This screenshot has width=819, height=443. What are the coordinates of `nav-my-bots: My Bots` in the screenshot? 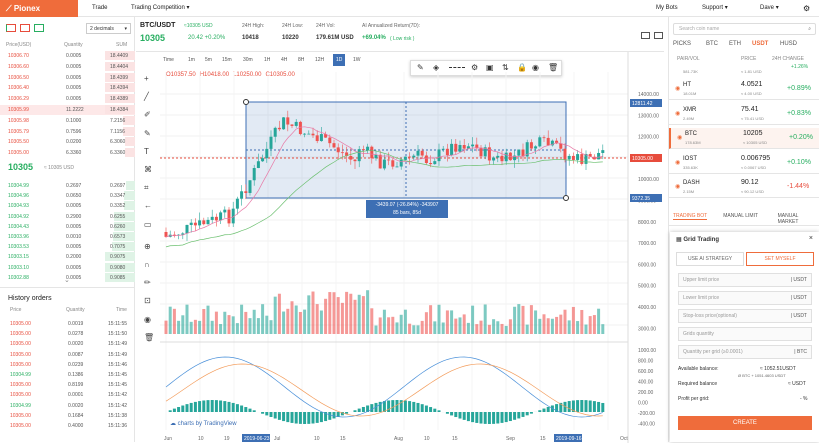 It's located at (667, 8).